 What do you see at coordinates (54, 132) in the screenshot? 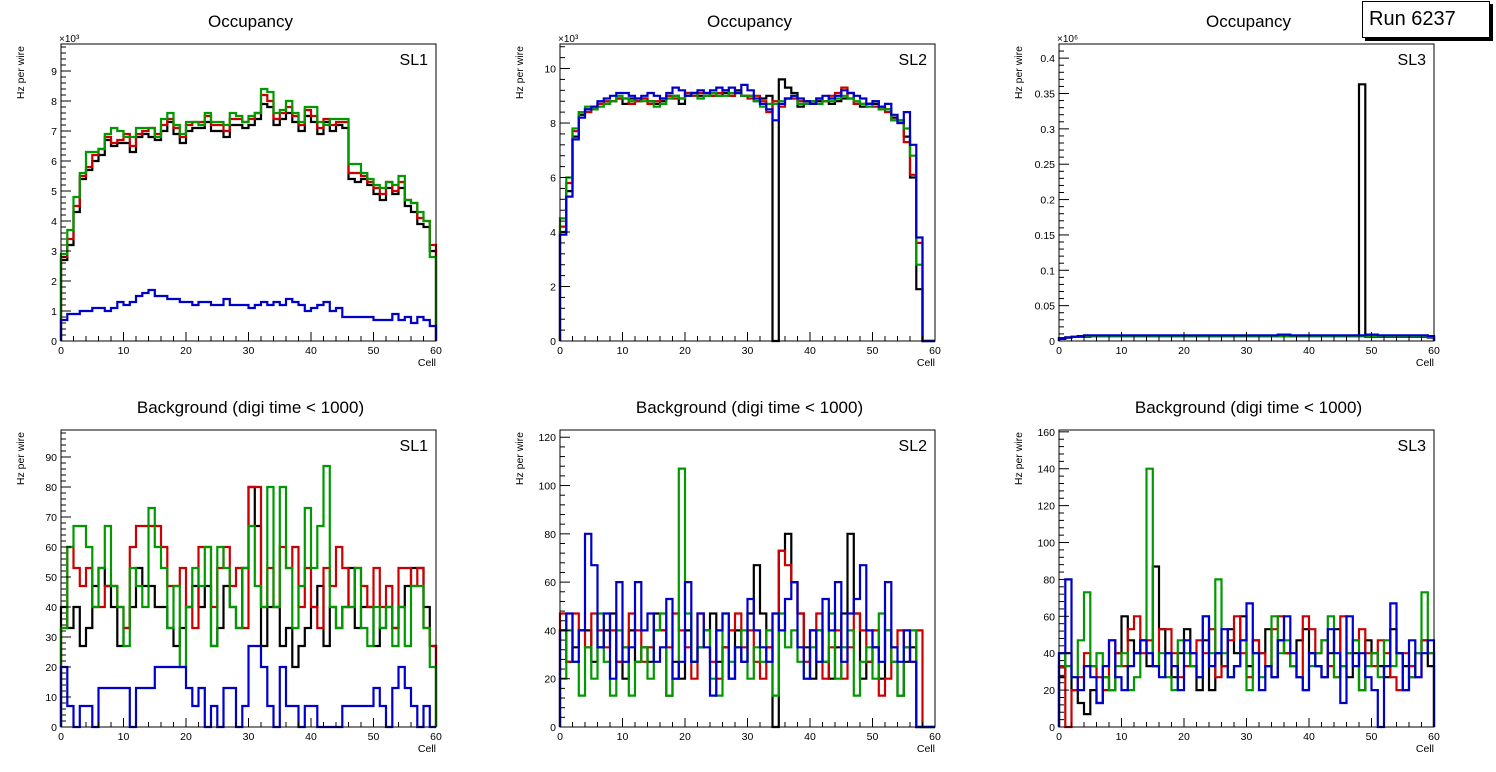
I see `y-tick-label: 7` at bounding box center [54, 132].